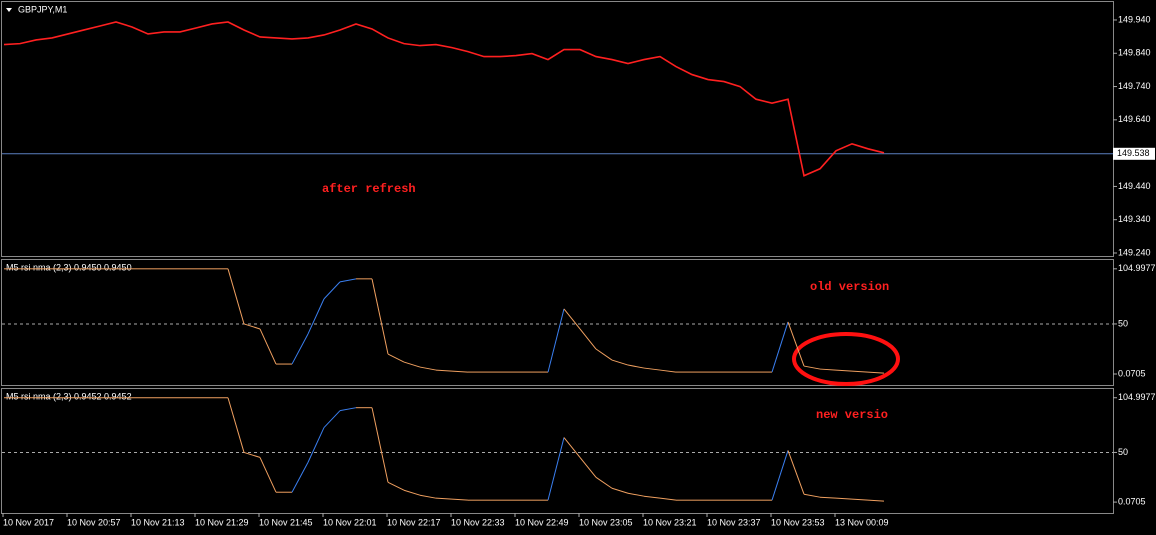  I want to click on x-tick-label: 10 Nov 23:05, so click(606, 522).